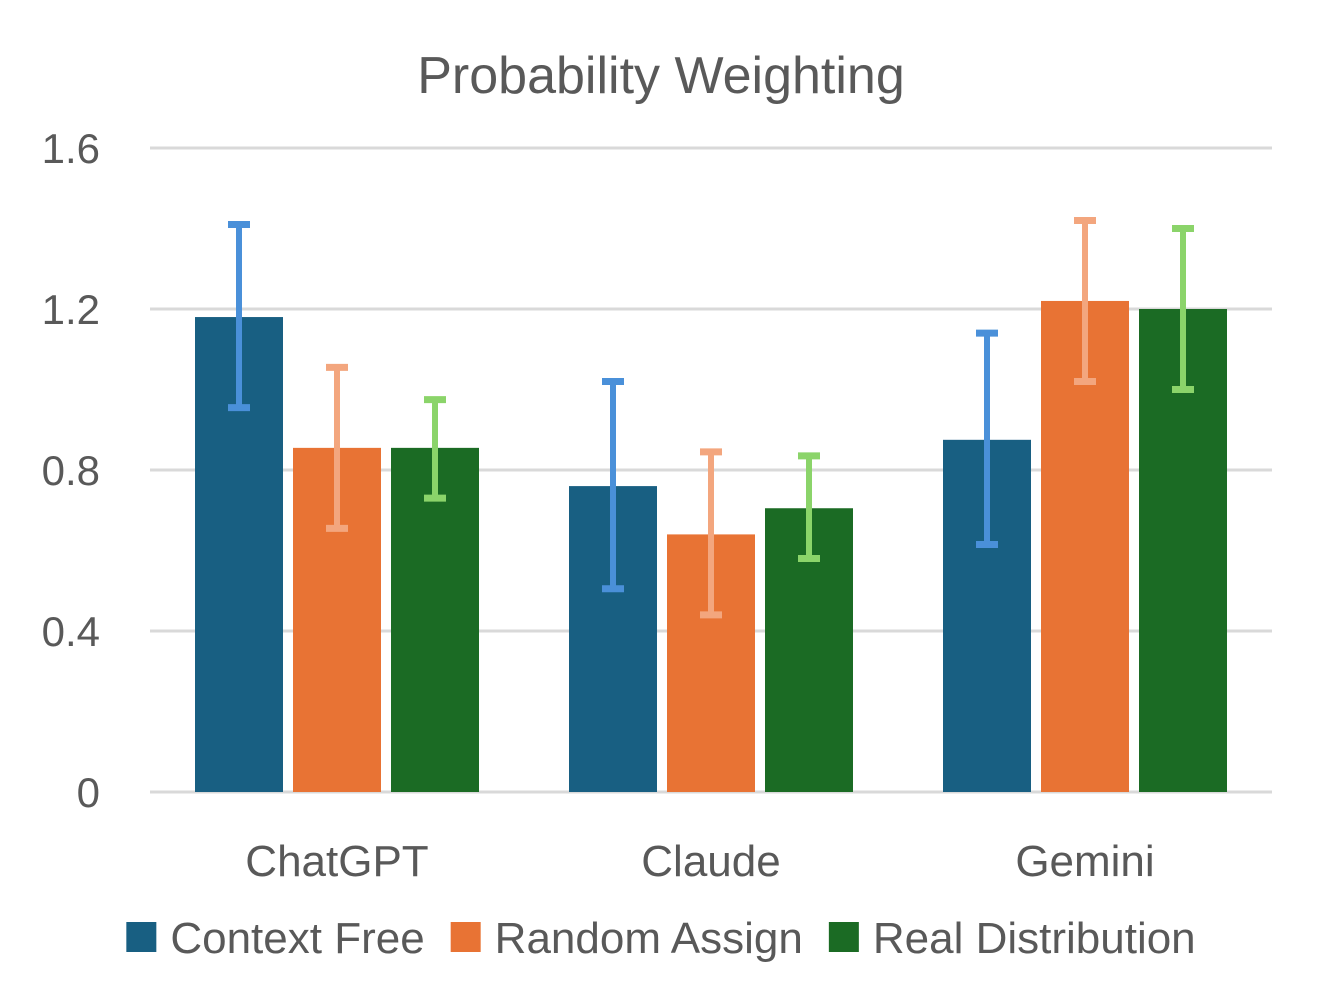  What do you see at coordinates (71, 631) in the screenshot?
I see `y-tick-label: 0.4` at bounding box center [71, 631].